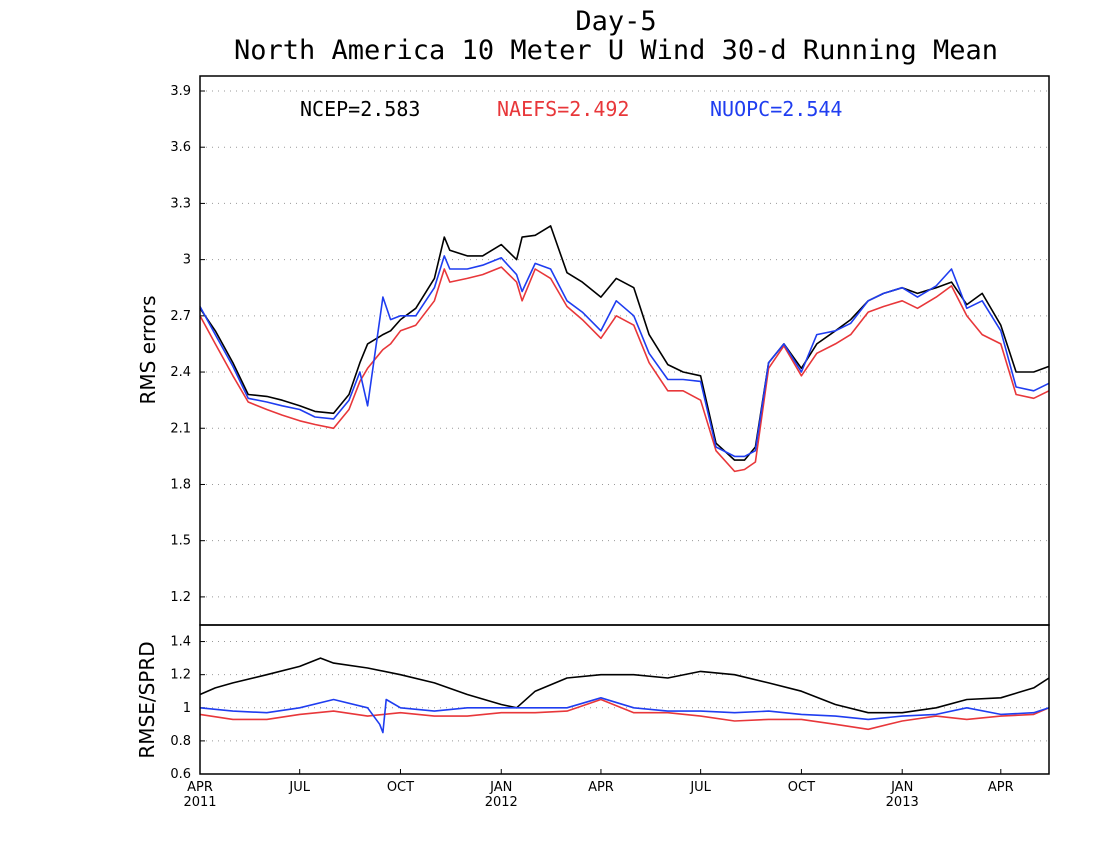  What do you see at coordinates (180, 774) in the screenshot?
I see `ratio-y-tick-label: 0.6` at bounding box center [180, 774].